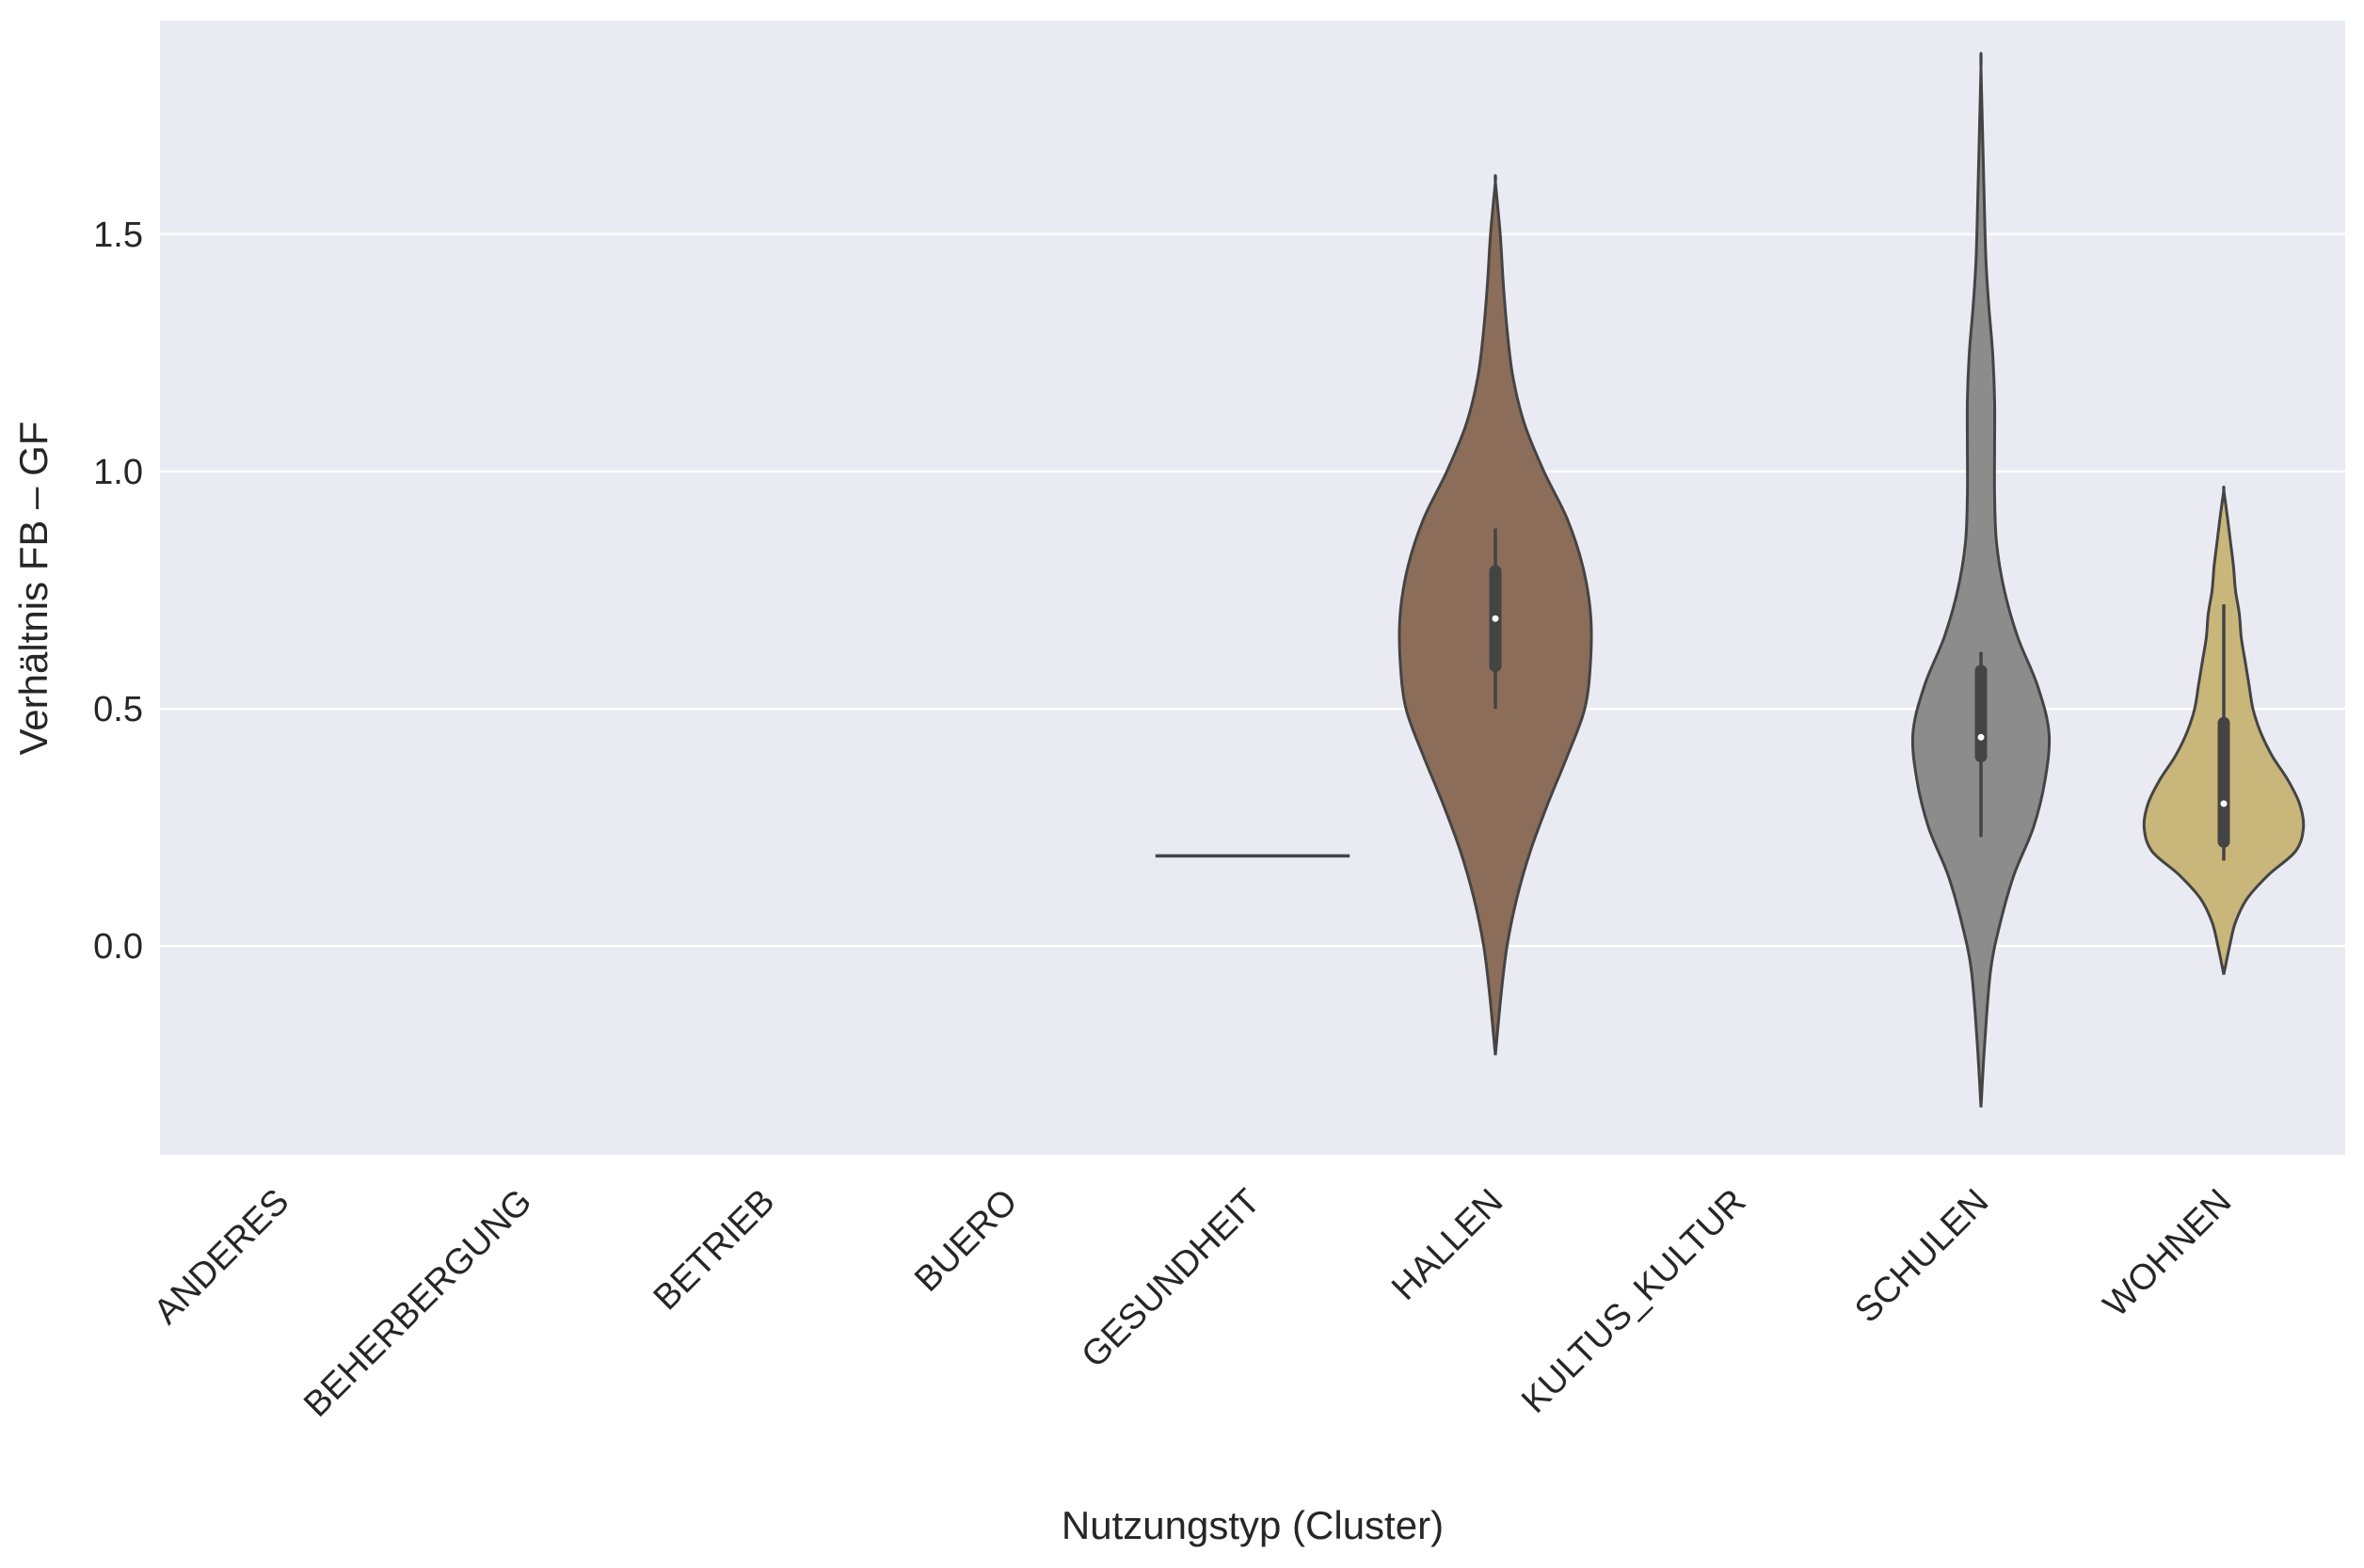 Image resolution: width=2364 pixels, height=1568 pixels. I want to click on x-tick-label: BEHERBERGUNG, so click(417, 1303).